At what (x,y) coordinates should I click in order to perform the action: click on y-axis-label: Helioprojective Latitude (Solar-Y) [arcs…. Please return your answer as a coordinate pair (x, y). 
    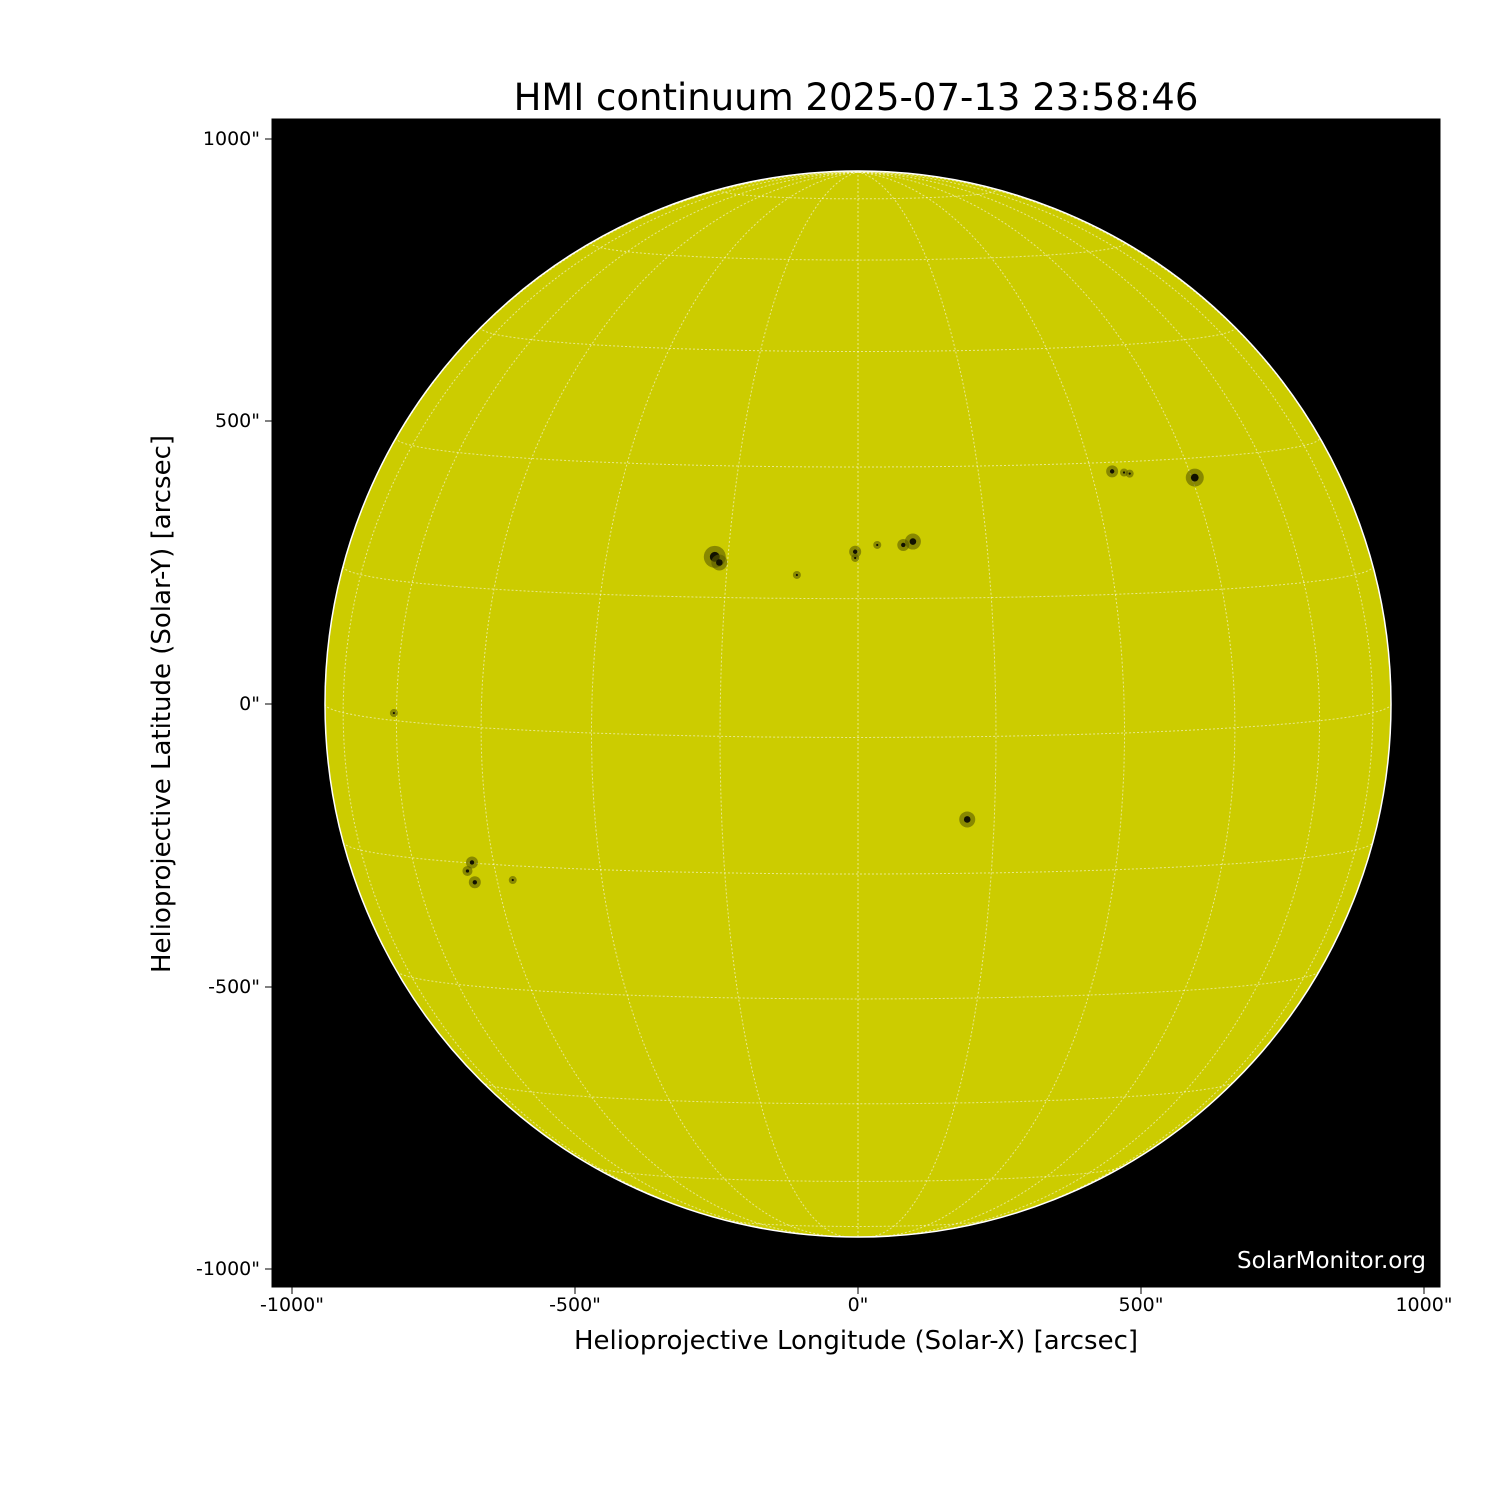
    Looking at the image, I should click on (162, 704).